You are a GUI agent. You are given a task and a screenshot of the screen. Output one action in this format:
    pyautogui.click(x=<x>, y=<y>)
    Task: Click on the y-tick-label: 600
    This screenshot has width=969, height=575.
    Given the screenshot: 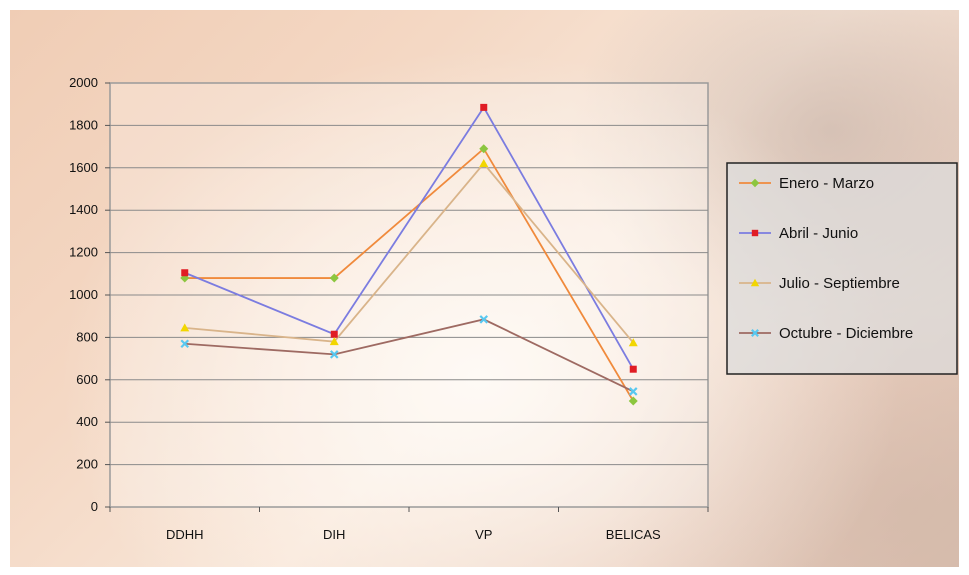 What is the action you would take?
    pyautogui.click(x=87, y=379)
    